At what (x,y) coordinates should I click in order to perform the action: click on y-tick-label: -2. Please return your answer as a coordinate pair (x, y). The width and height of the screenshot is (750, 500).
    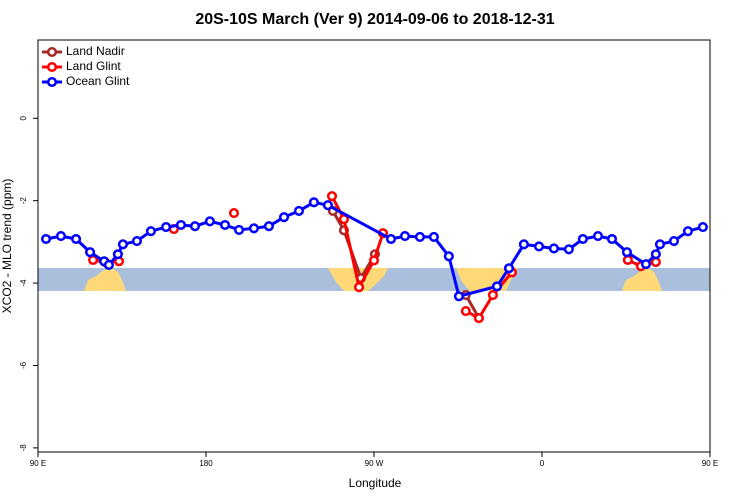
    Looking at the image, I should click on (23, 201).